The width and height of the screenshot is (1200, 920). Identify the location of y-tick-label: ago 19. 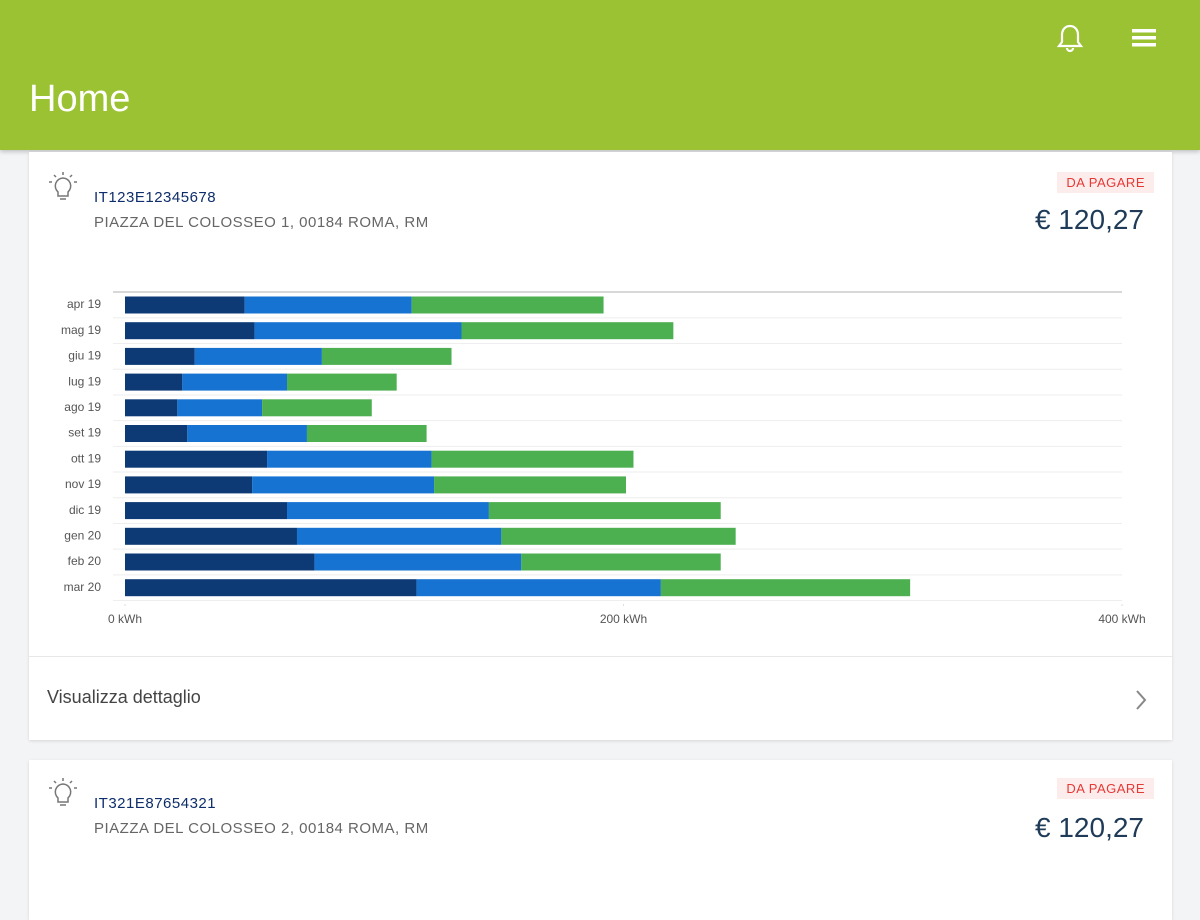
(82, 407).